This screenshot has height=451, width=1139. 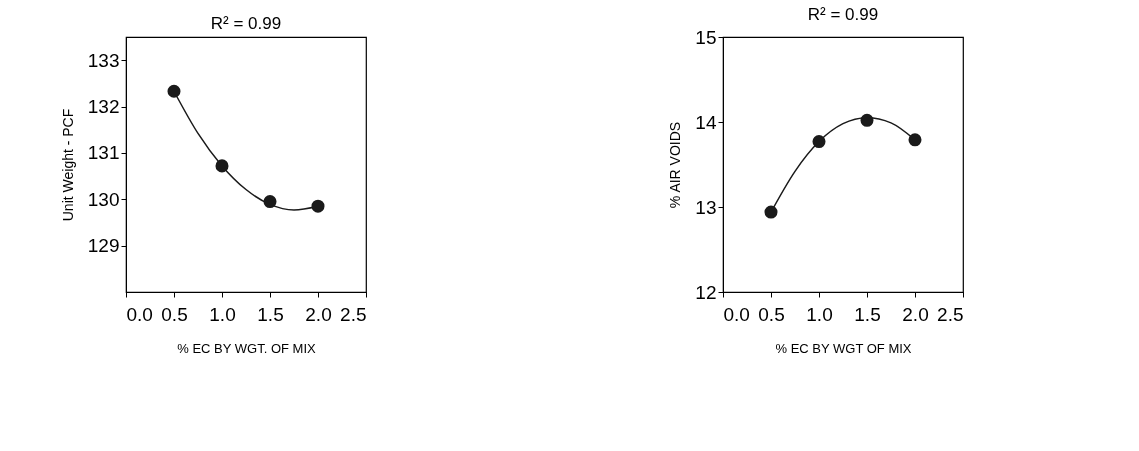 I want to click on y-tick-label: 14, so click(x=706, y=122).